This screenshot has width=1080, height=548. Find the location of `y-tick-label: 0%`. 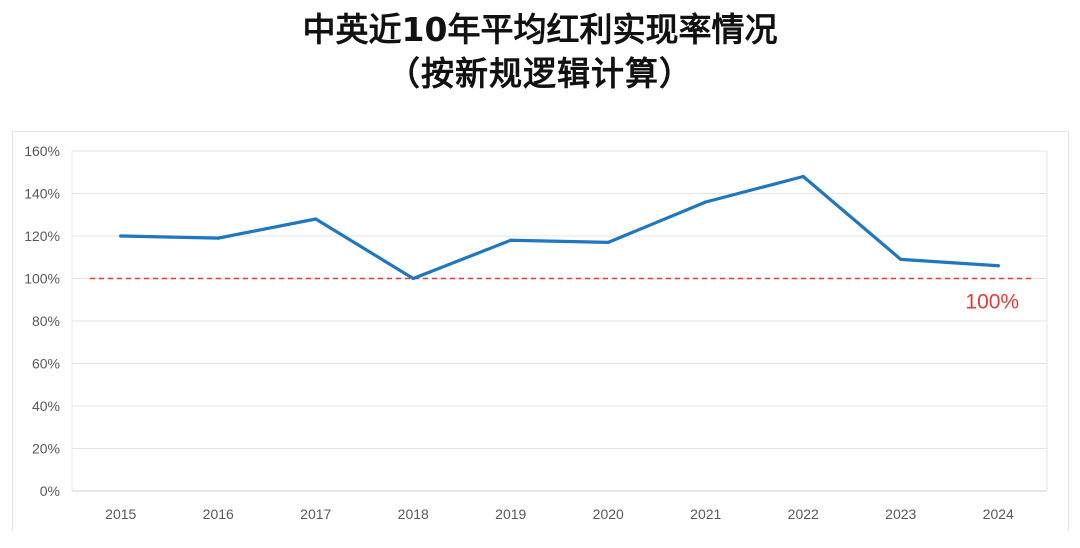

y-tick-label: 0% is located at coordinates (50, 491).